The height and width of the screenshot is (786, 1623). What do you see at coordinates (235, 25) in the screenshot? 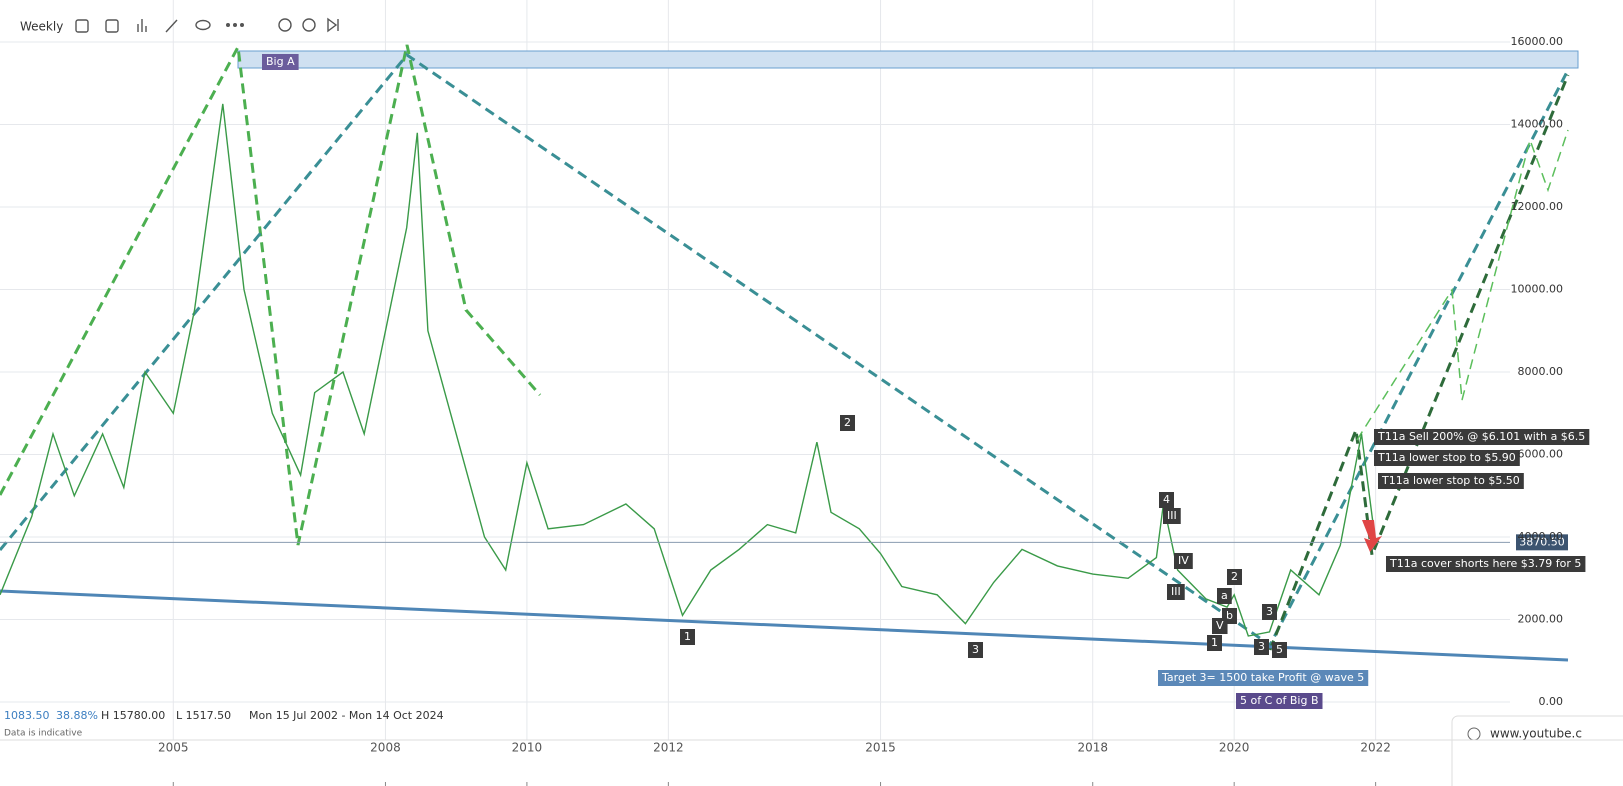
I see `more-icon` at bounding box center [235, 25].